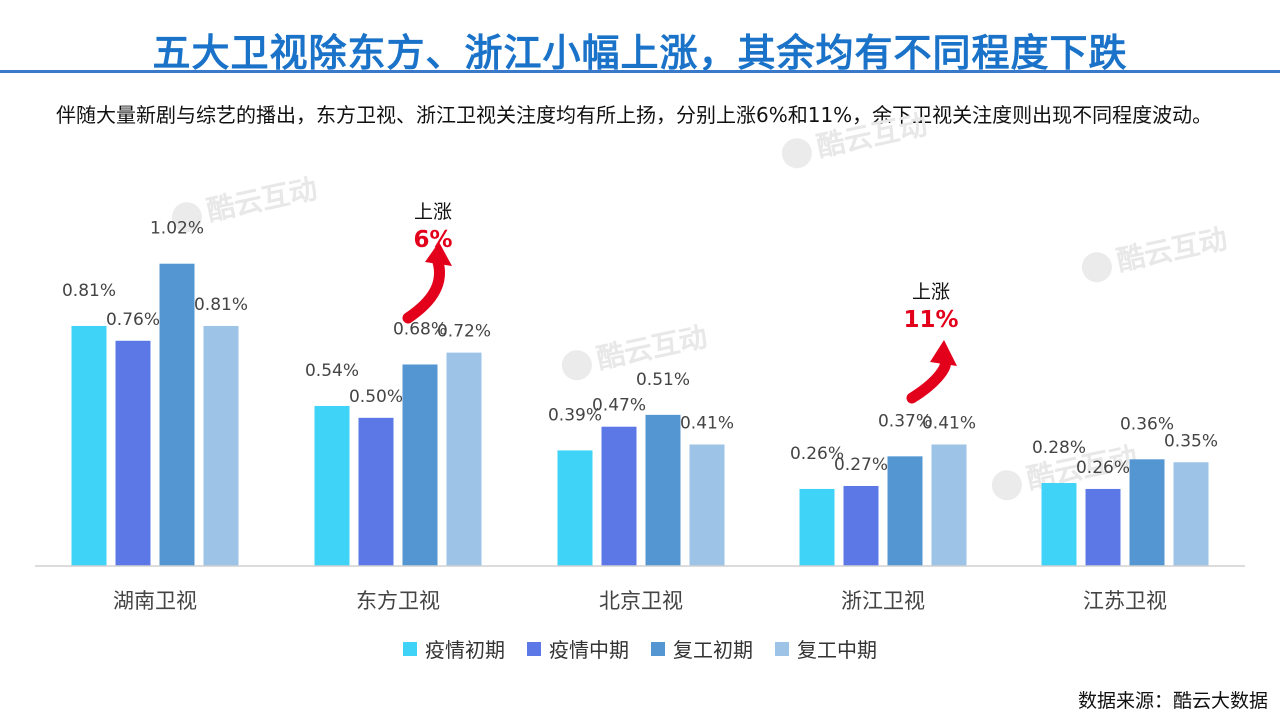 The height and width of the screenshot is (719, 1280). Describe the element at coordinates (464, 332) in the screenshot. I see `data-label: 0.72%` at that location.